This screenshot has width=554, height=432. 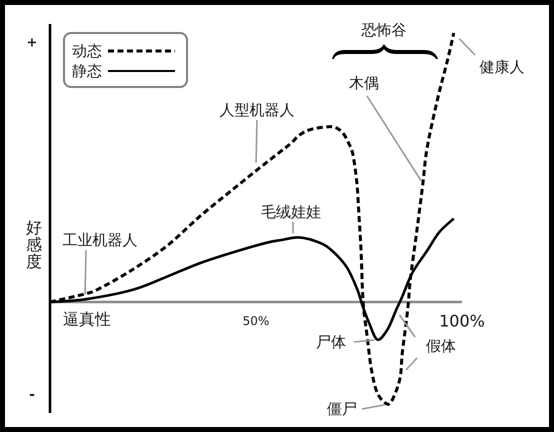 I want to click on x-axis-title: 逼真性, so click(x=87, y=319).